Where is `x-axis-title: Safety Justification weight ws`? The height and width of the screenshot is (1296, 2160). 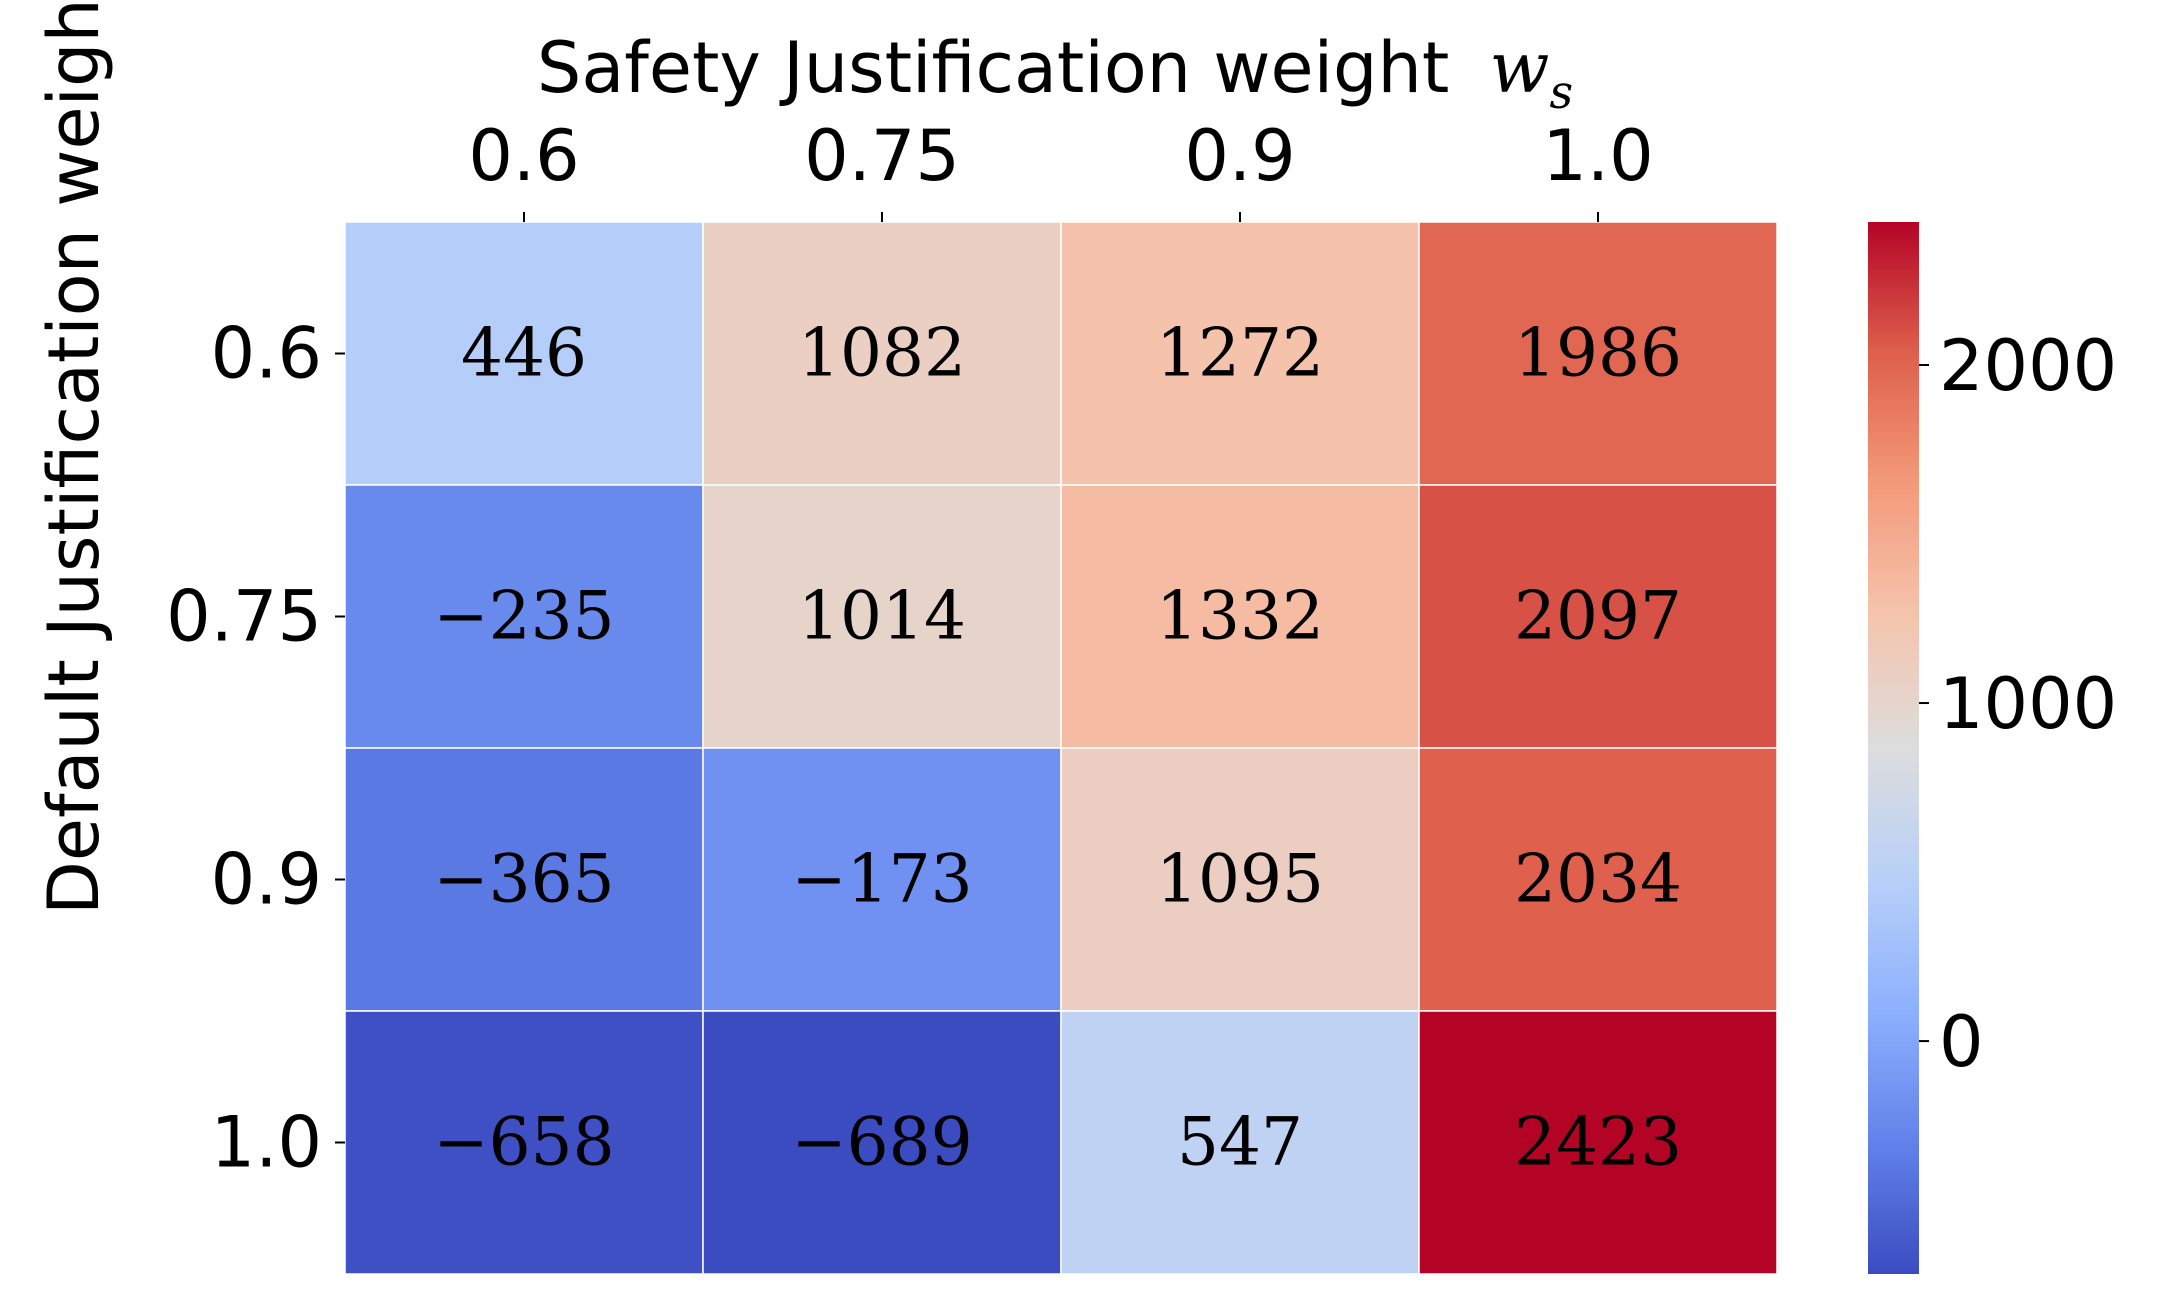
x-axis-title: Safety Justification weight ws is located at coordinates (1055, 73).